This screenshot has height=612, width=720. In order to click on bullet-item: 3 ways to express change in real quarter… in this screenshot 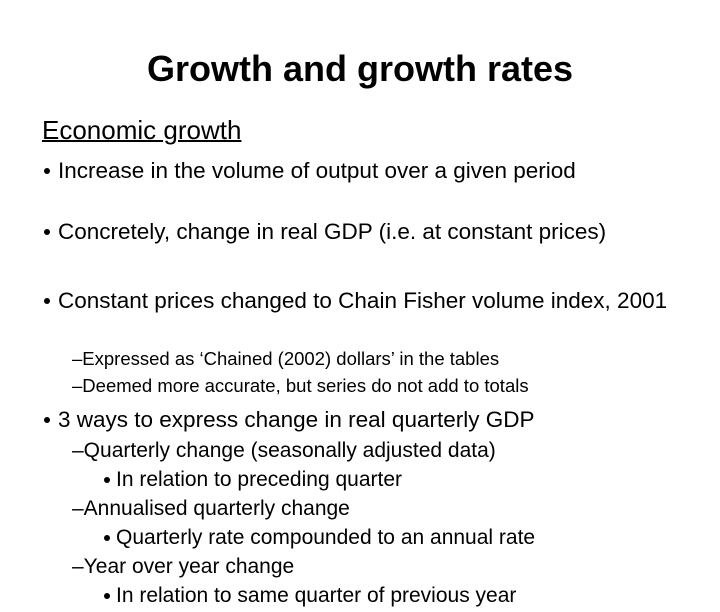, I will do `click(361, 419)`.